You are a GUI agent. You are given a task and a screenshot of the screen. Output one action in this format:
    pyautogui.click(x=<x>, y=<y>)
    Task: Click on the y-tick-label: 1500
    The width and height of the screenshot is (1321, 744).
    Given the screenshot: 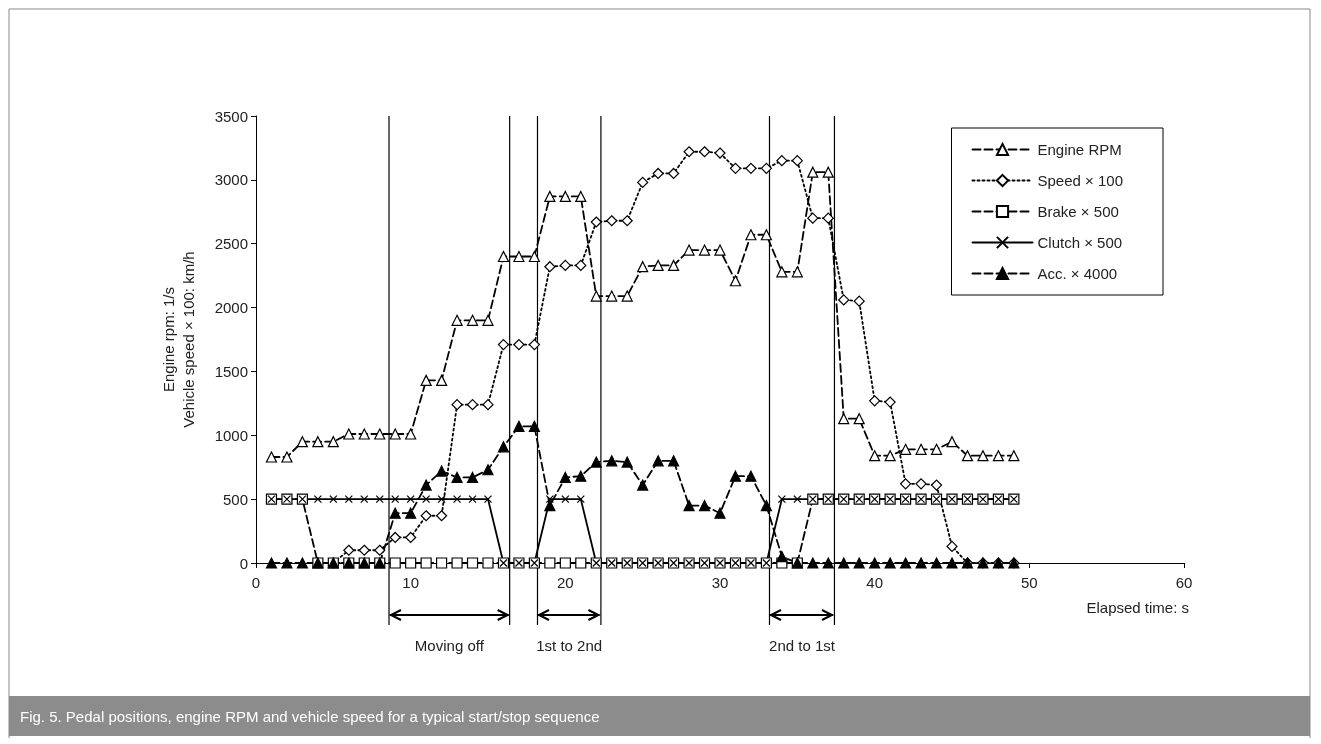 What is the action you would take?
    pyautogui.click(x=231, y=371)
    